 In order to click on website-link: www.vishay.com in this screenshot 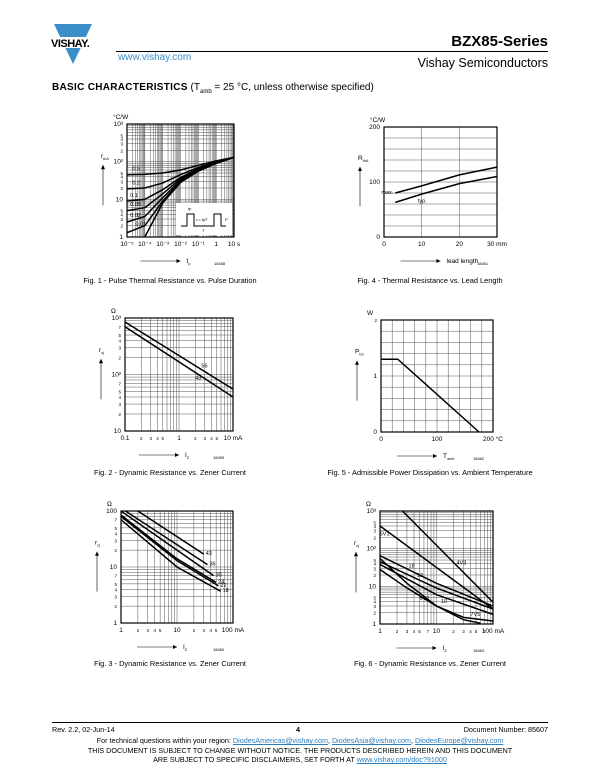, I will do `click(155, 57)`.